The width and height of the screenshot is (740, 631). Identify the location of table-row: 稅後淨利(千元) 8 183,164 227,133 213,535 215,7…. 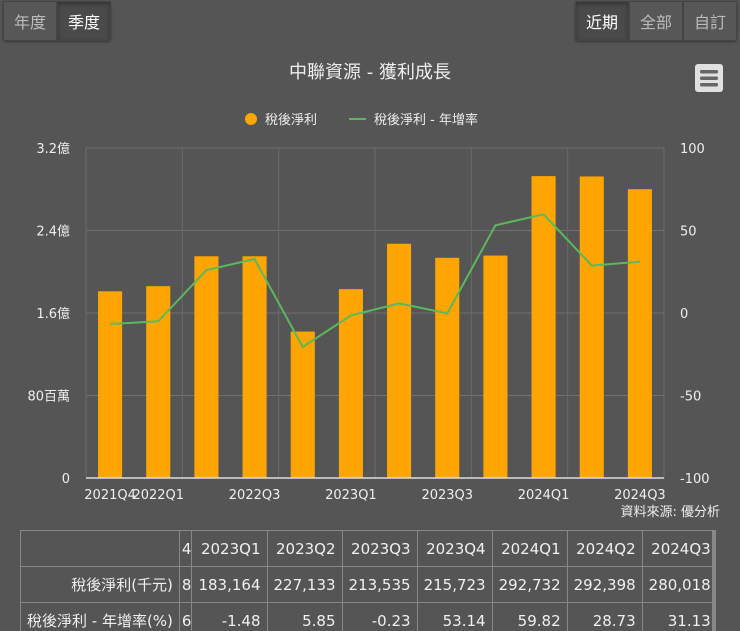
(366, 584).